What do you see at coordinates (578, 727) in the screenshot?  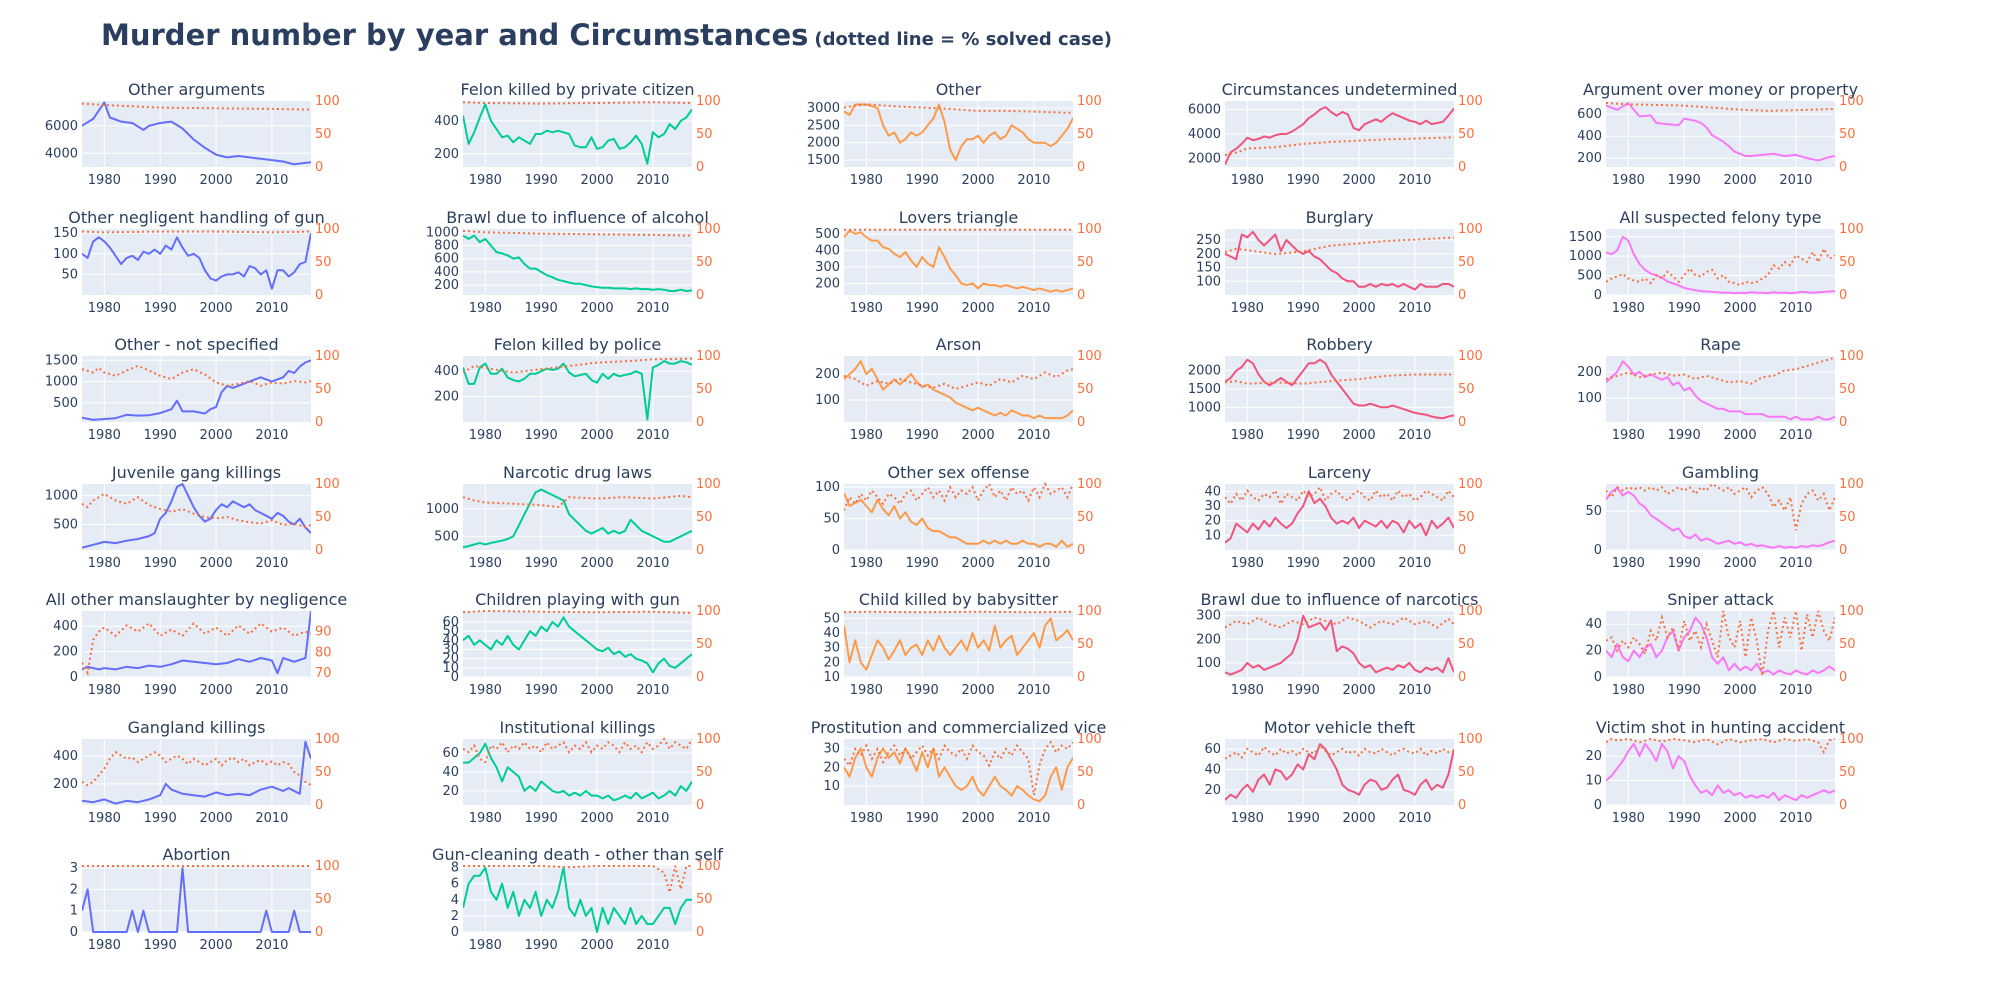 I see `panel-title: Institutional killings` at bounding box center [578, 727].